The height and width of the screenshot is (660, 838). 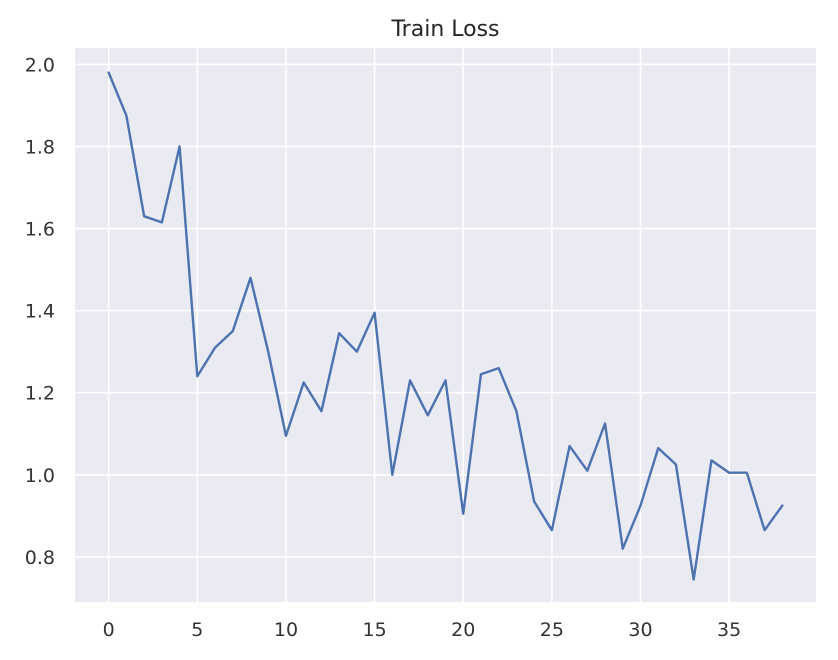 What do you see at coordinates (444, 29) in the screenshot?
I see `chart-title: Train Loss` at bounding box center [444, 29].